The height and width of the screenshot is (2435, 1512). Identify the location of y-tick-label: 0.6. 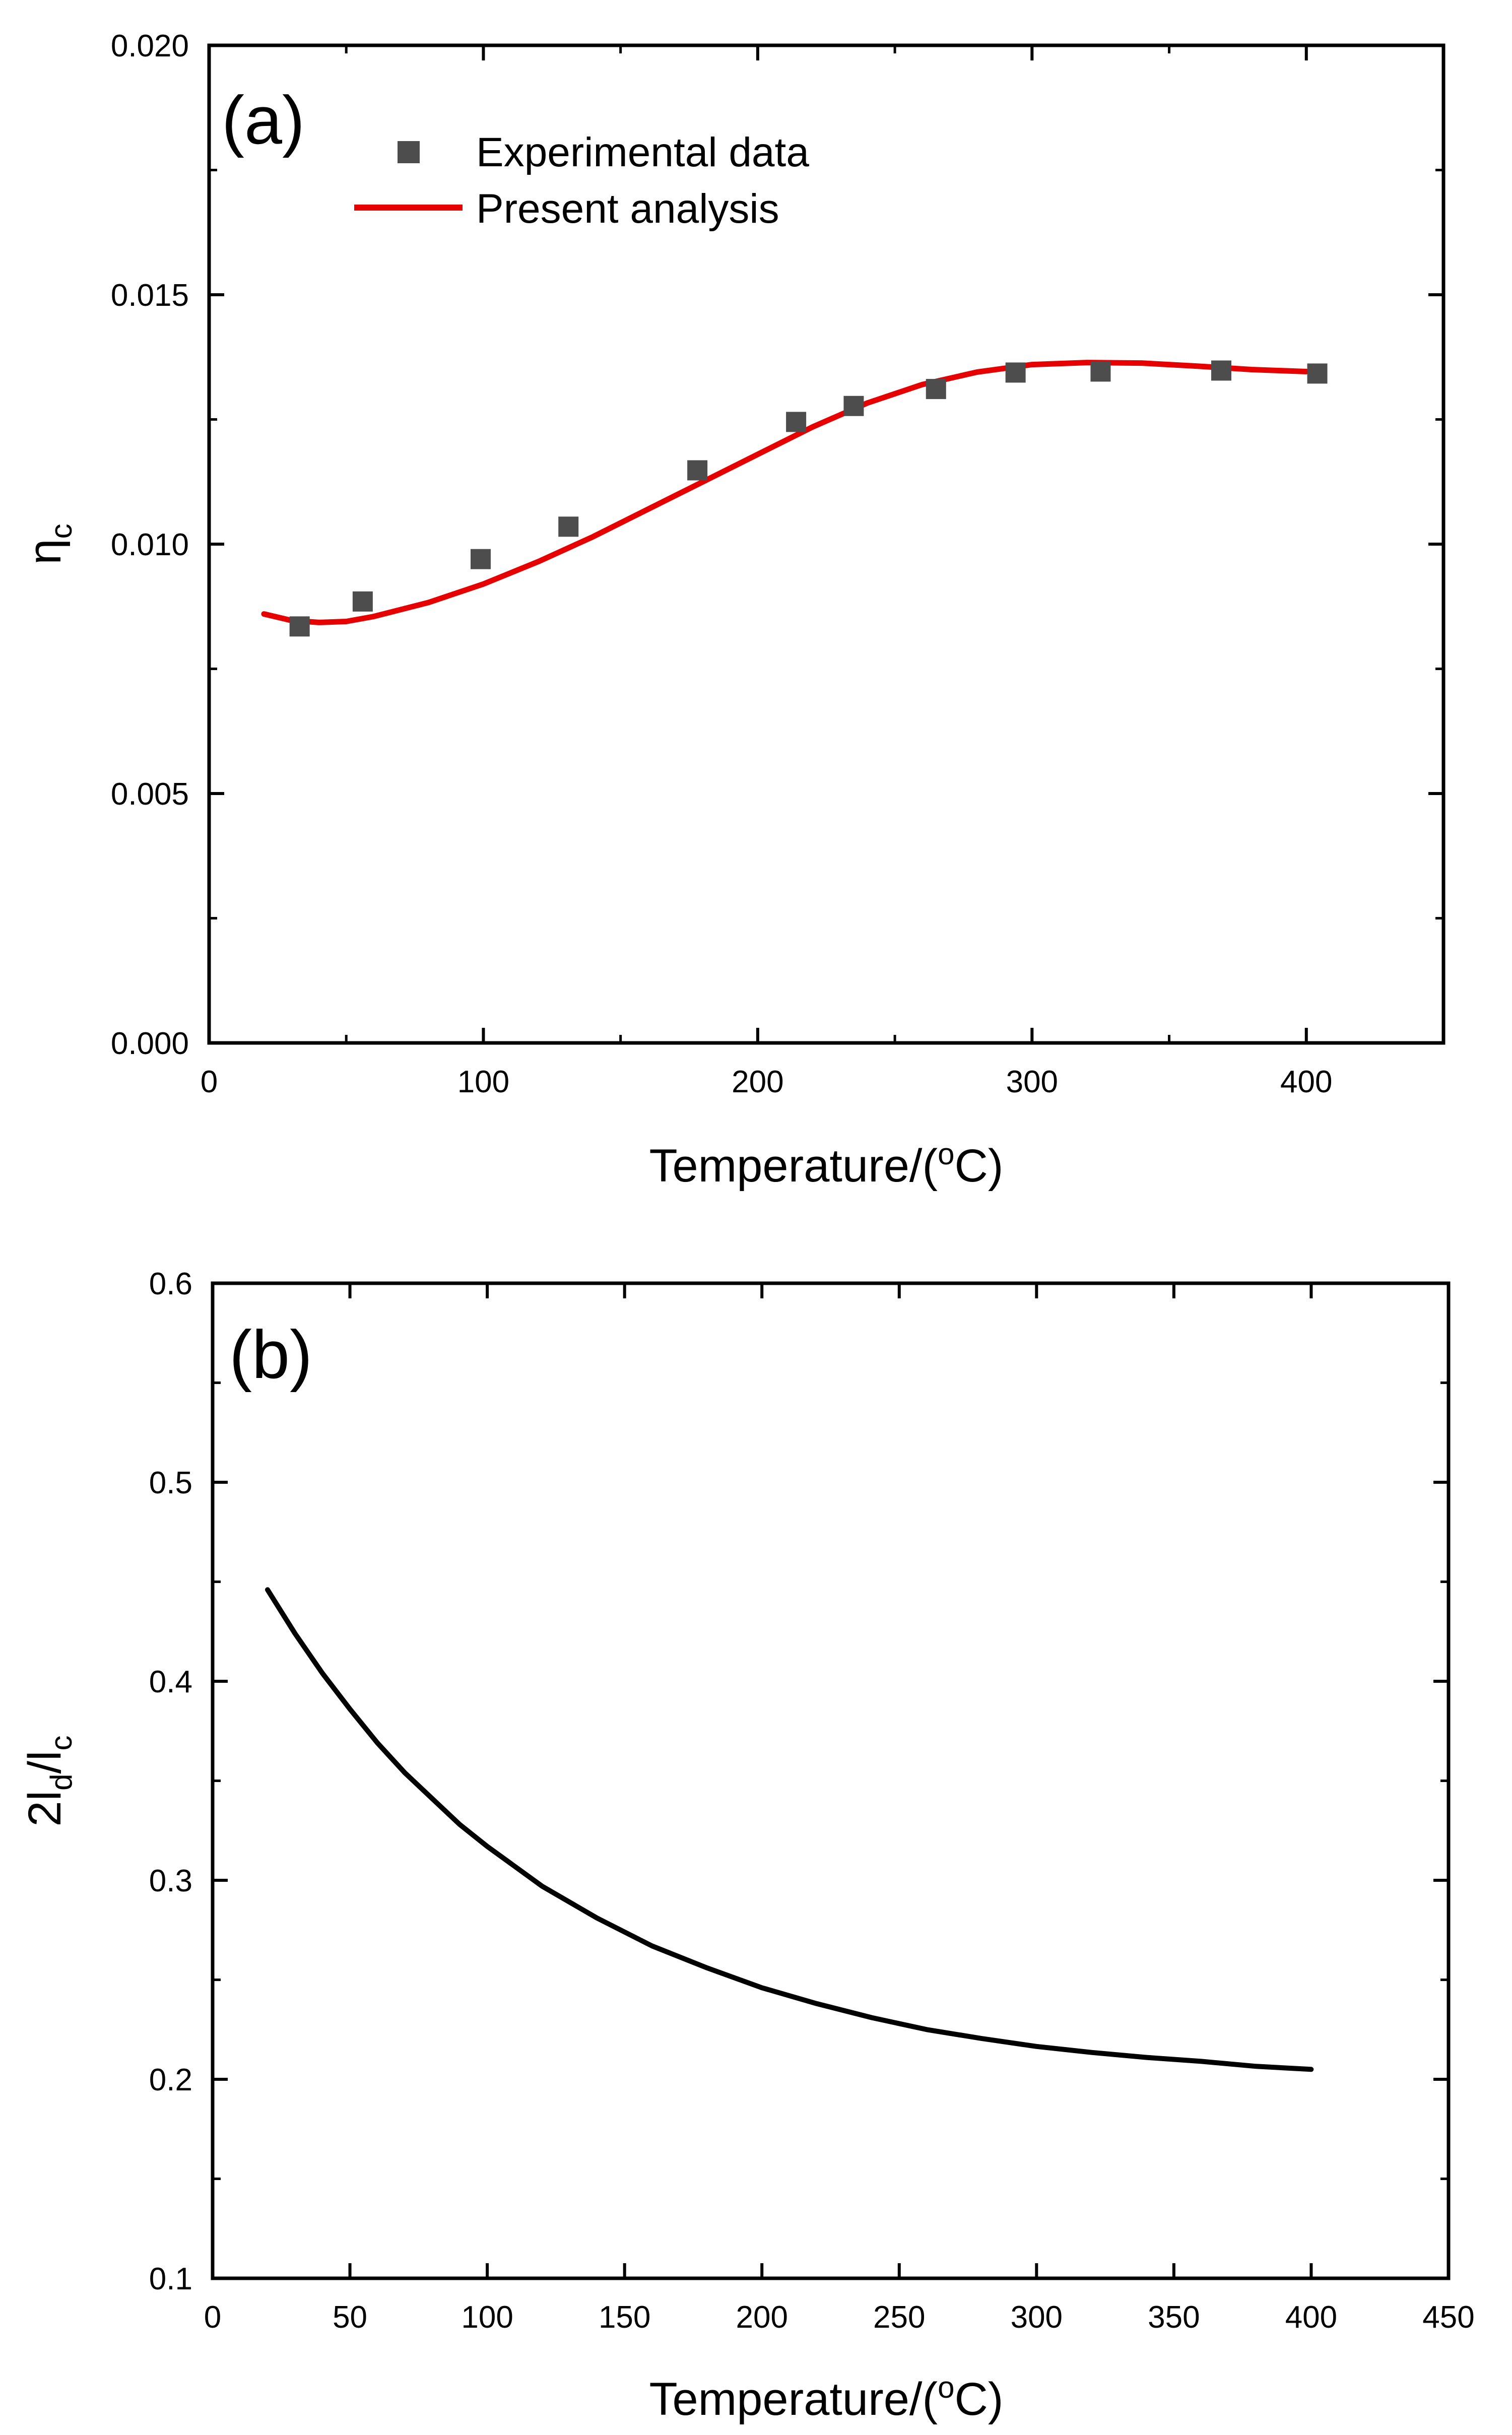
(170, 1284).